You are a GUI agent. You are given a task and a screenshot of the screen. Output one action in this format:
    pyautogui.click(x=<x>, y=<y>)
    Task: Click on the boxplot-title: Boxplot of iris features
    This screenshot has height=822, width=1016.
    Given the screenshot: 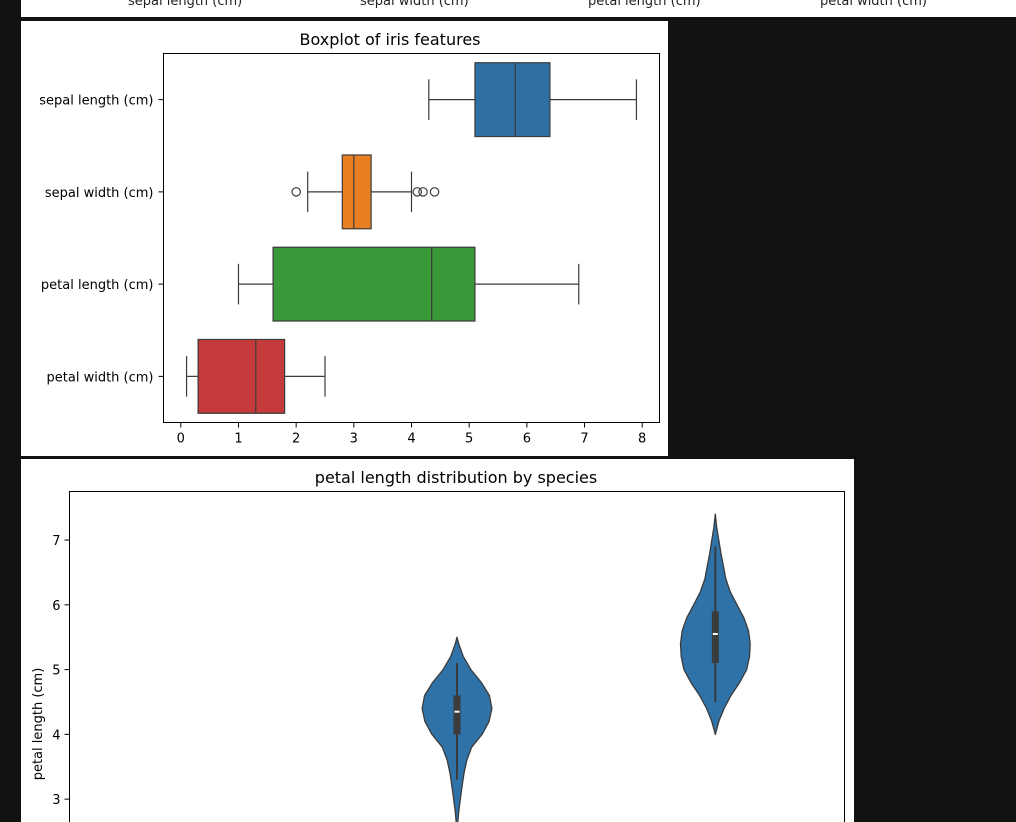 What is the action you would take?
    pyautogui.click(x=390, y=39)
    